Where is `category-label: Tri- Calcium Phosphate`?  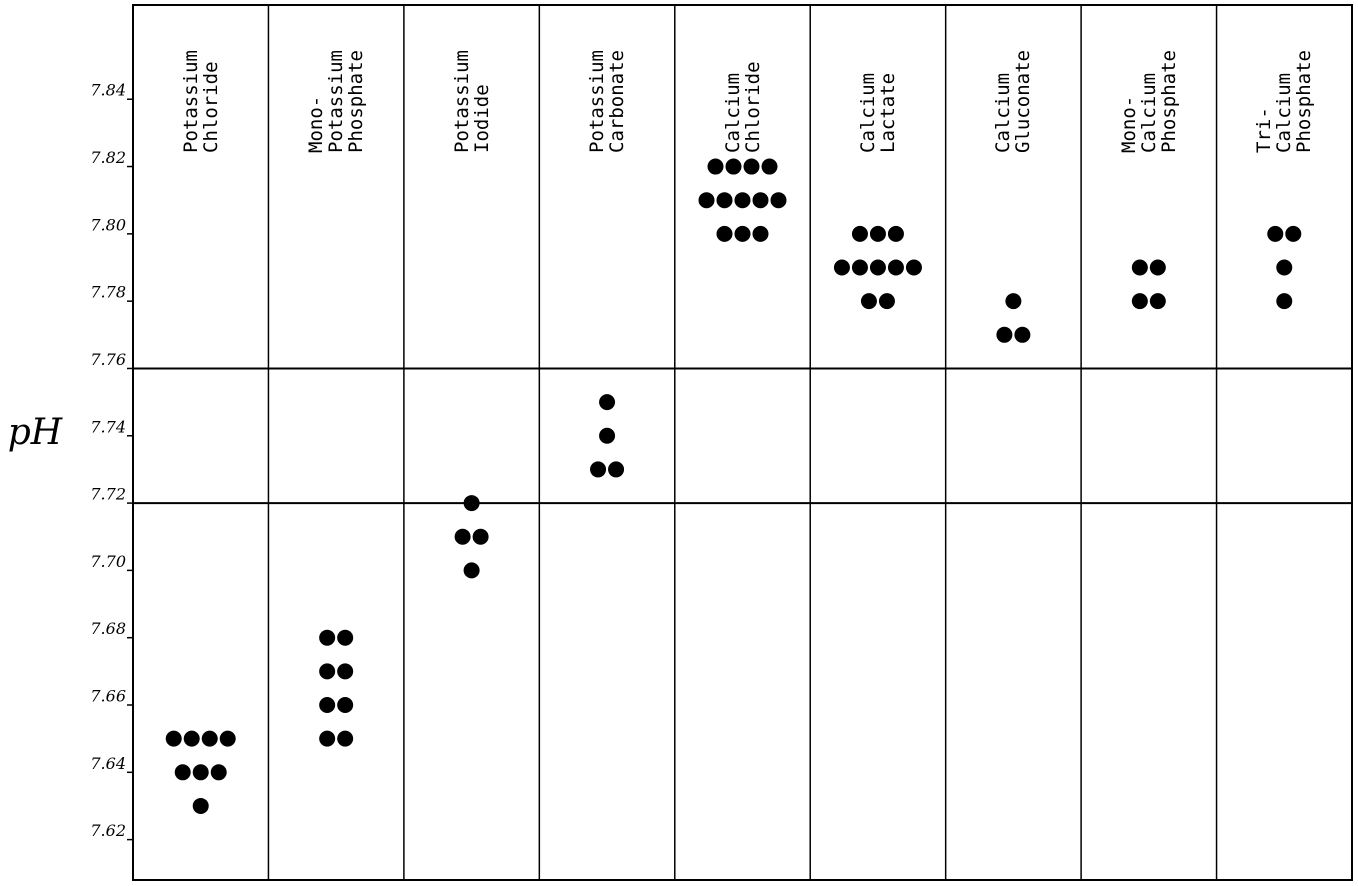
category-label: Tri- Calcium Phosphate is located at coordinates (1284, 101).